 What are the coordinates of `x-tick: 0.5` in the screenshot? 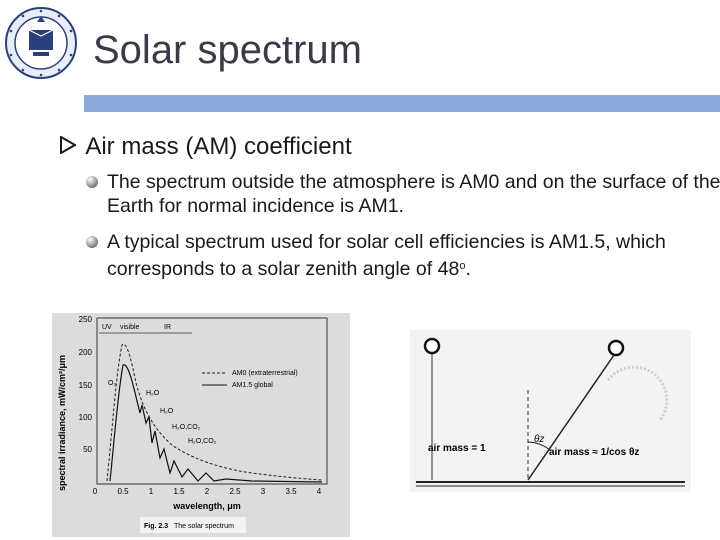 It's located at (123, 491).